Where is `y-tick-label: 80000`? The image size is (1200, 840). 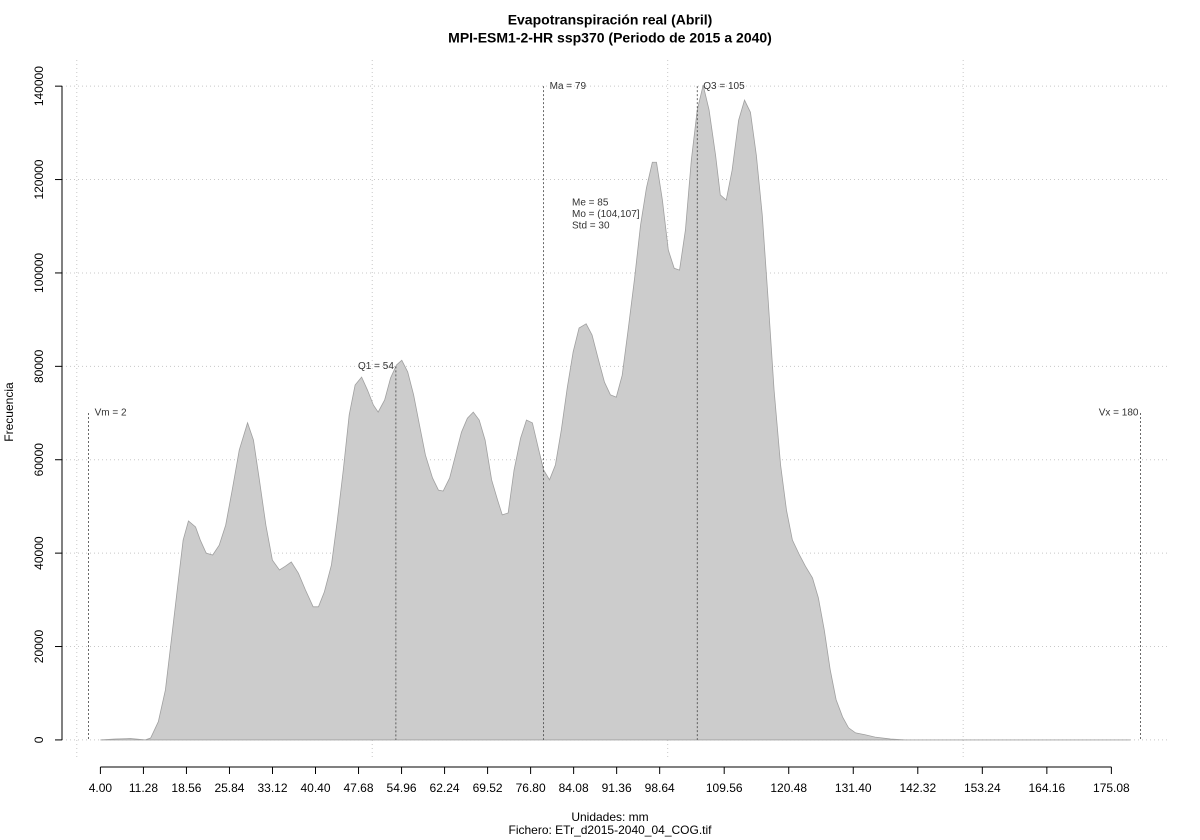
y-tick-label: 80000 is located at coordinates (39, 366).